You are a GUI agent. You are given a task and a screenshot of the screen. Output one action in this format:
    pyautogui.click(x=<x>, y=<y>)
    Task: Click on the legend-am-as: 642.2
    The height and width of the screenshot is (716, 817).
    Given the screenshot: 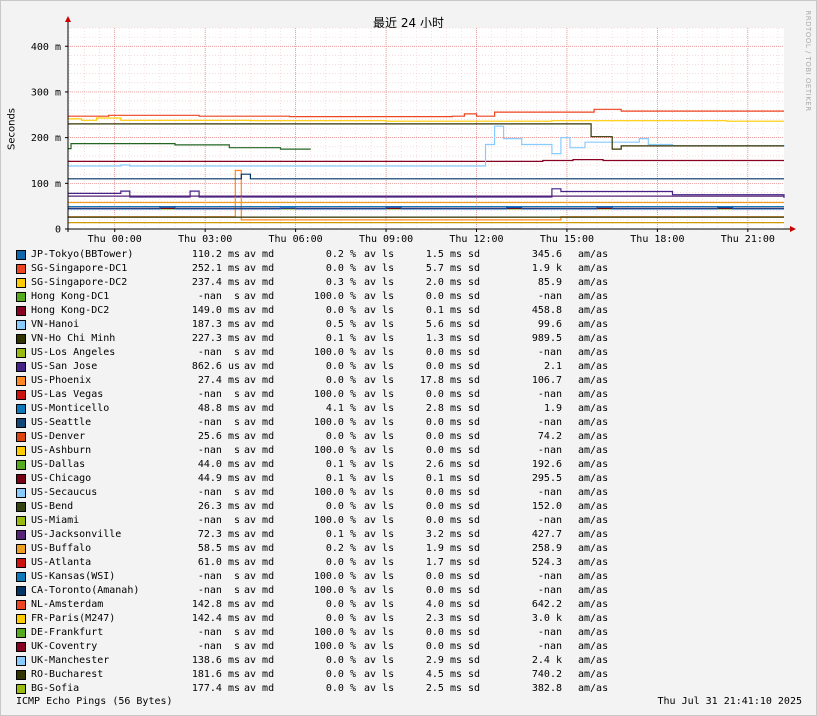 What is the action you would take?
    pyautogui.click(x=546, y=604)
    